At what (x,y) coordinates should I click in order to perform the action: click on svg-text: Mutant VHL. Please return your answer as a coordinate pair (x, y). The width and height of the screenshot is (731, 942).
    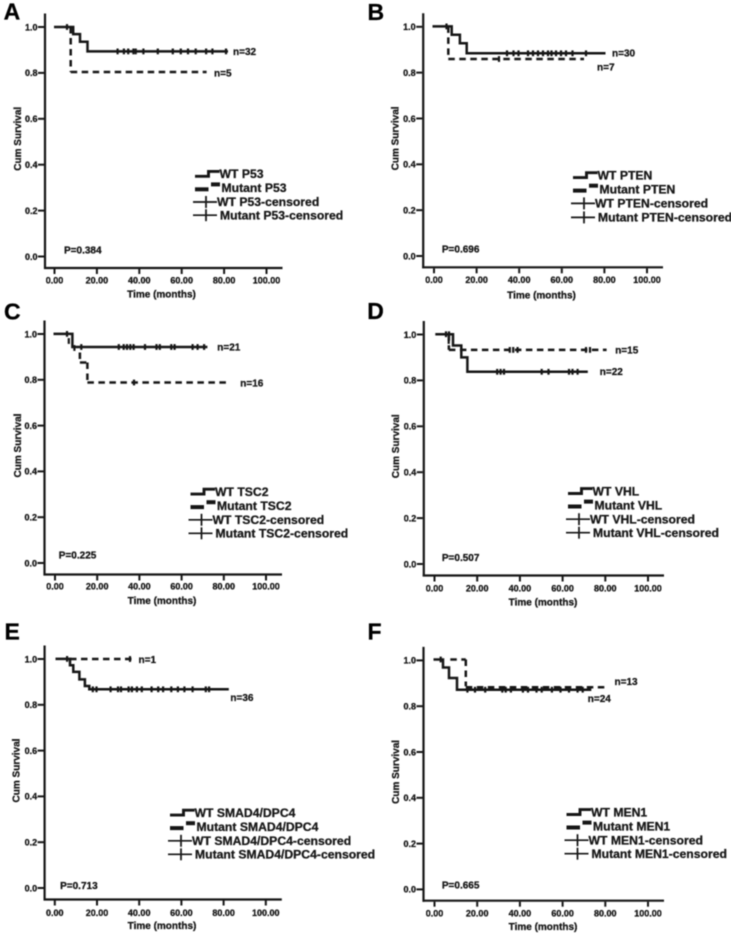
    Looking at the image, I should click on (629, 505).